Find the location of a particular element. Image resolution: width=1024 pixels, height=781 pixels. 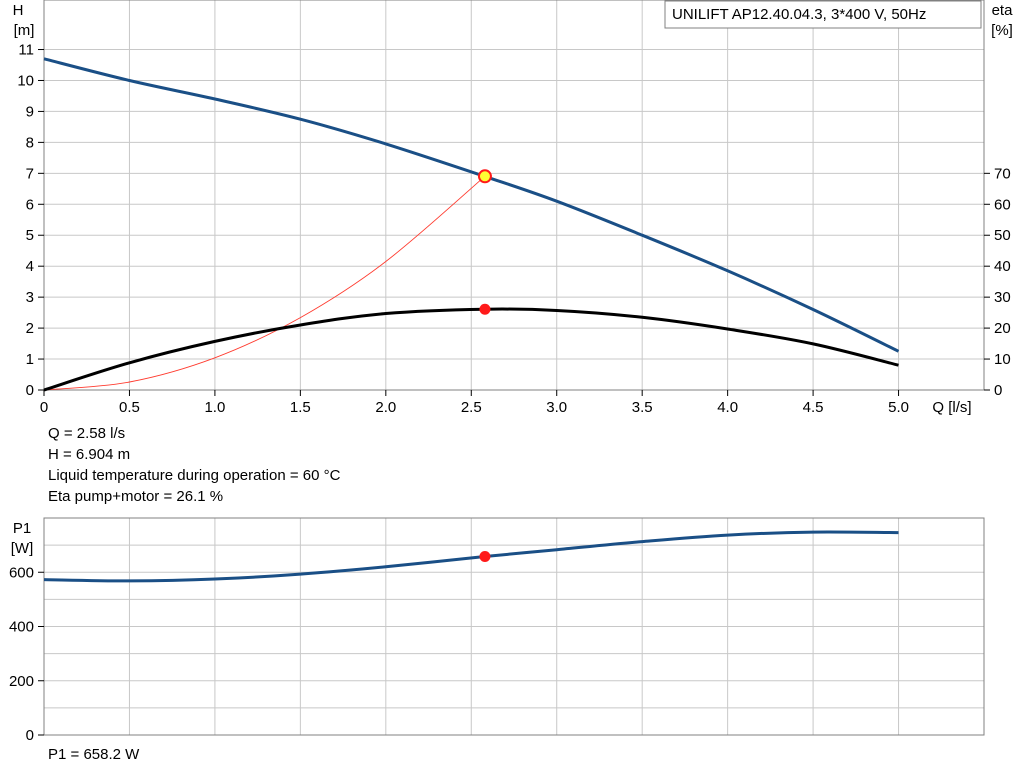

y-tick-label-right: 40 is located at coordinates (1002, 266).